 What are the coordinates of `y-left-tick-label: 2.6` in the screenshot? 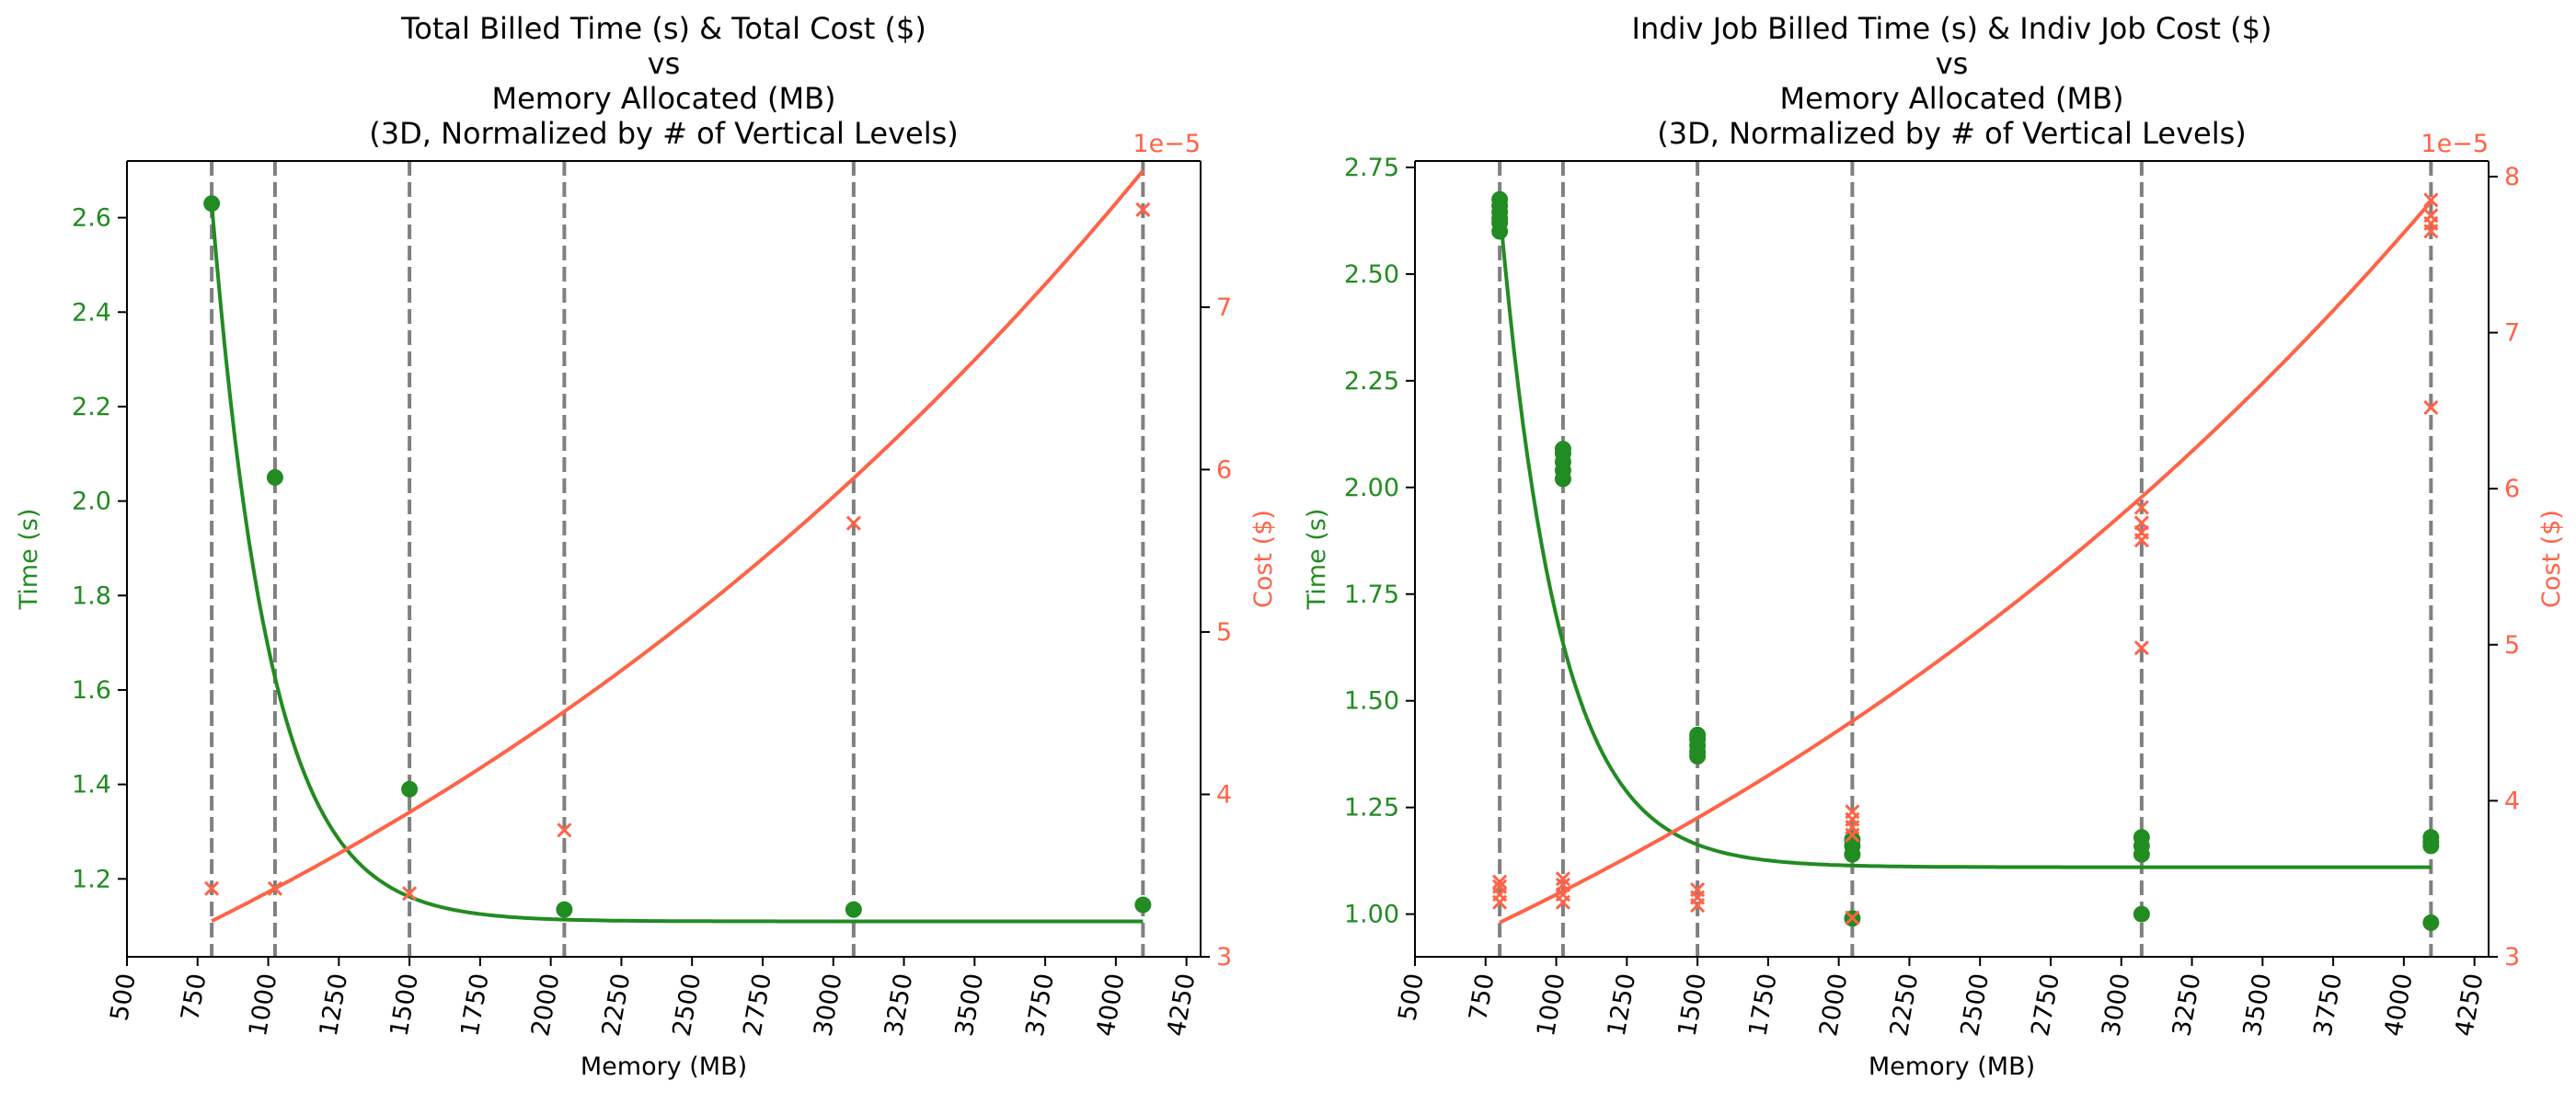 It's located at (91, 218).